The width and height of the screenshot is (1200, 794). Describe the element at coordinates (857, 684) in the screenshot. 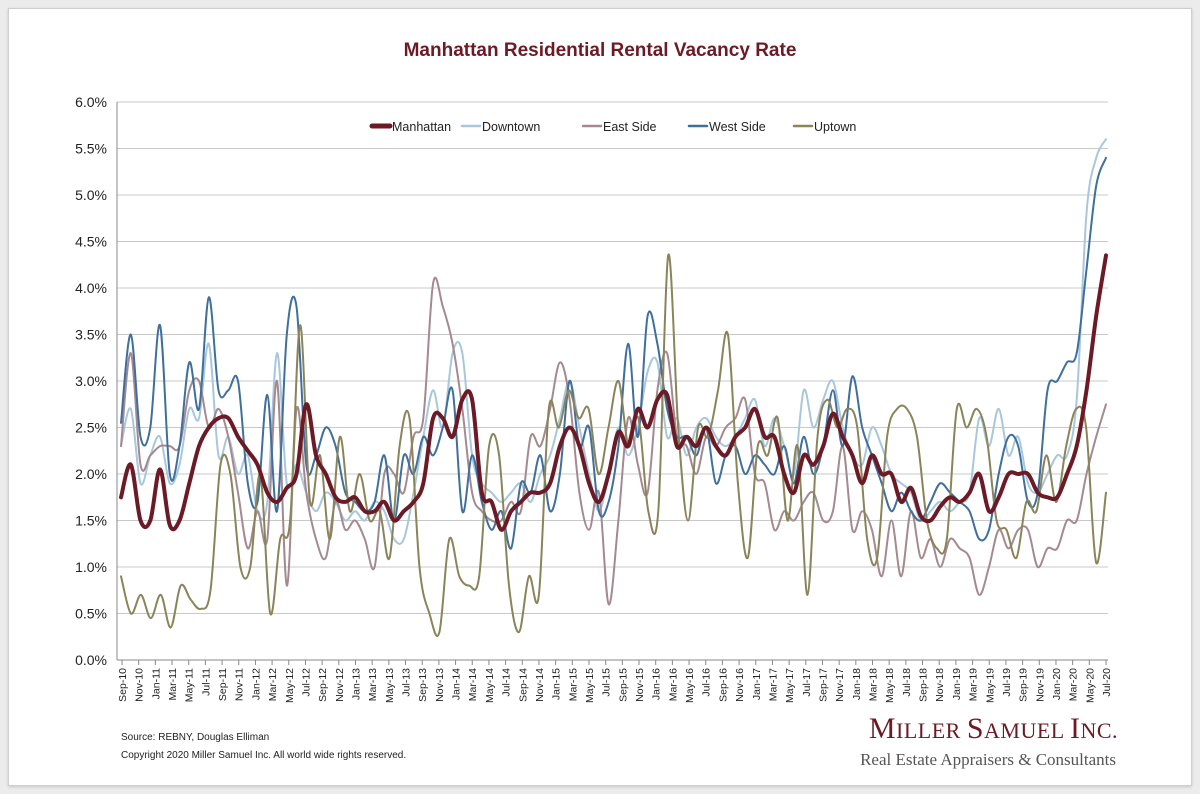

I see `x-tick-label: Jan-18` at that location.